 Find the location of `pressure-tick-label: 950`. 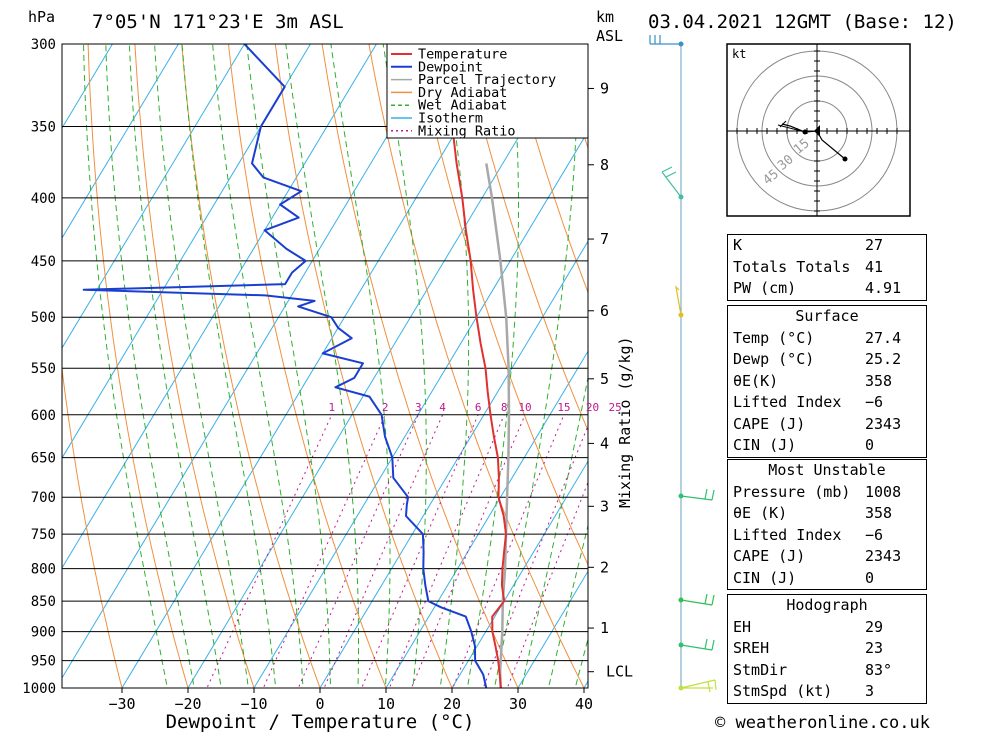

pressure-tick-label: 950 is located at coordinates (43, 662).